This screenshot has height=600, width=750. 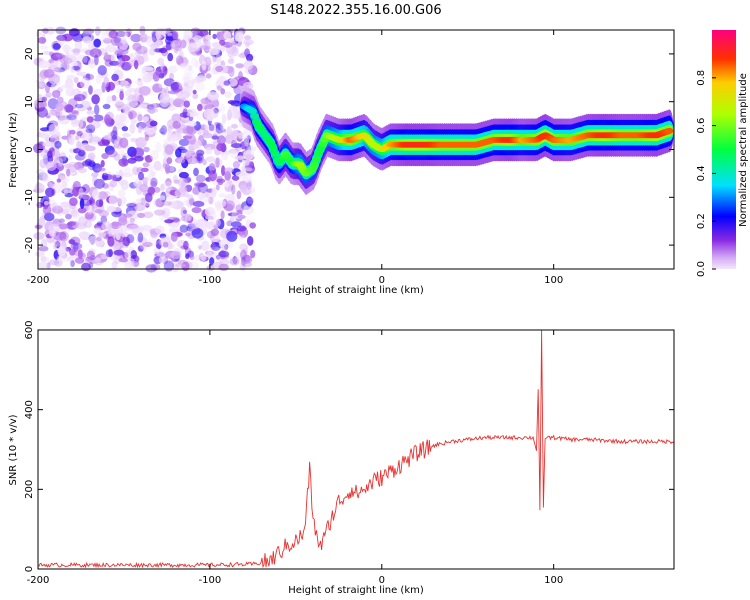 I want to click on ridge-segment, so click(x=316, y=159).